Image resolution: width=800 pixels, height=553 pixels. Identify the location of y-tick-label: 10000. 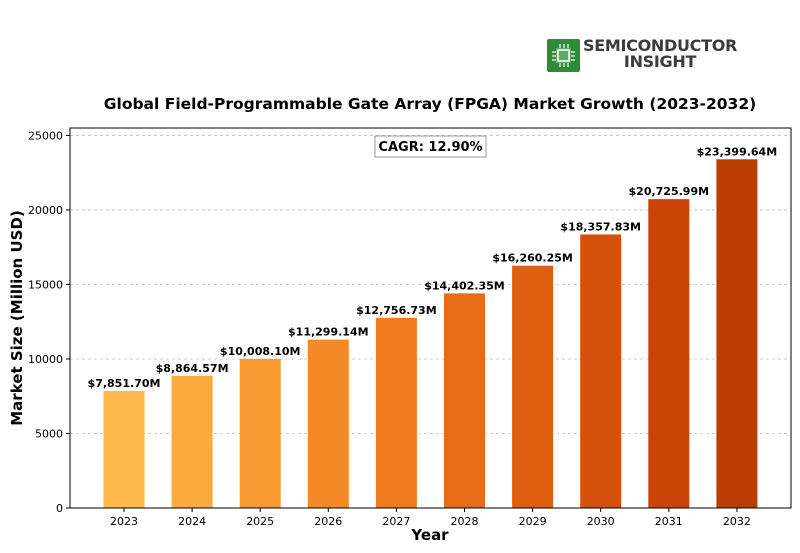
(45, 359).